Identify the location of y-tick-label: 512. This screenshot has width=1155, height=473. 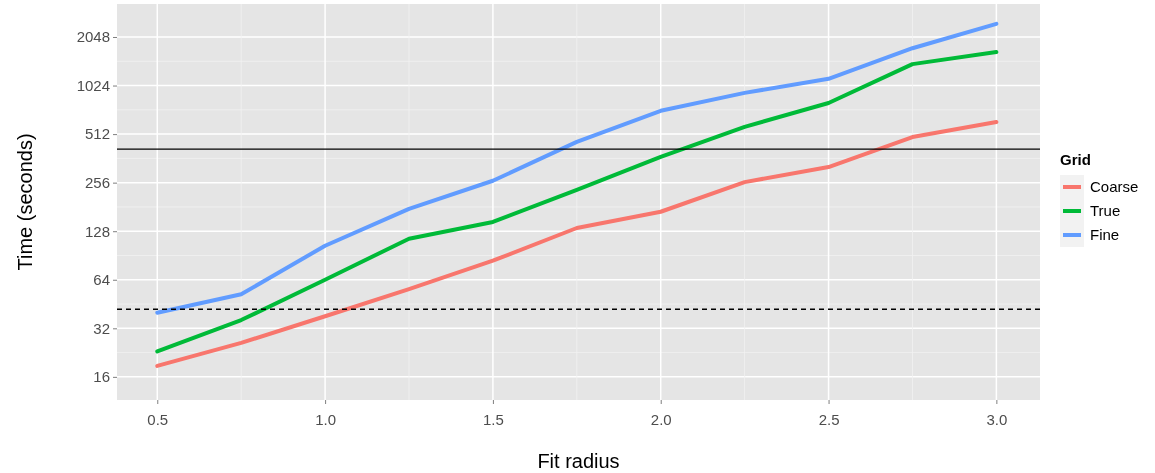
(97, 134).